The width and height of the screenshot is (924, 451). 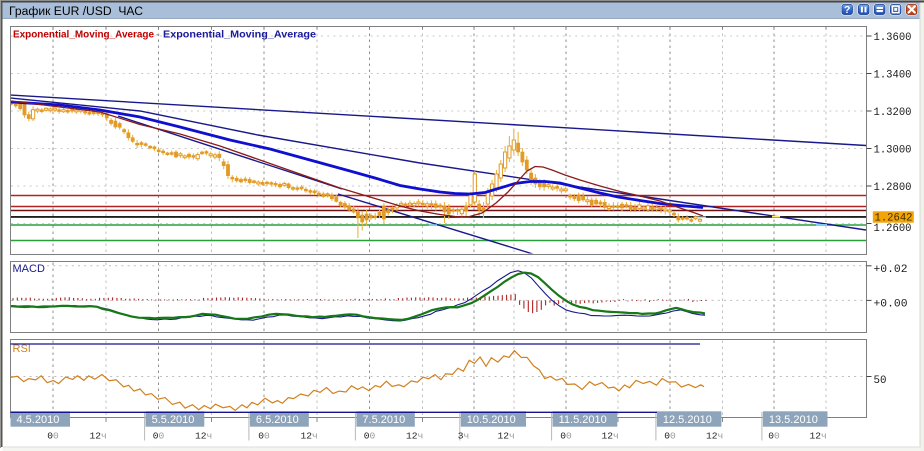 I want to click on svg-text: 6.5.2010, so click(x=277, y=420).